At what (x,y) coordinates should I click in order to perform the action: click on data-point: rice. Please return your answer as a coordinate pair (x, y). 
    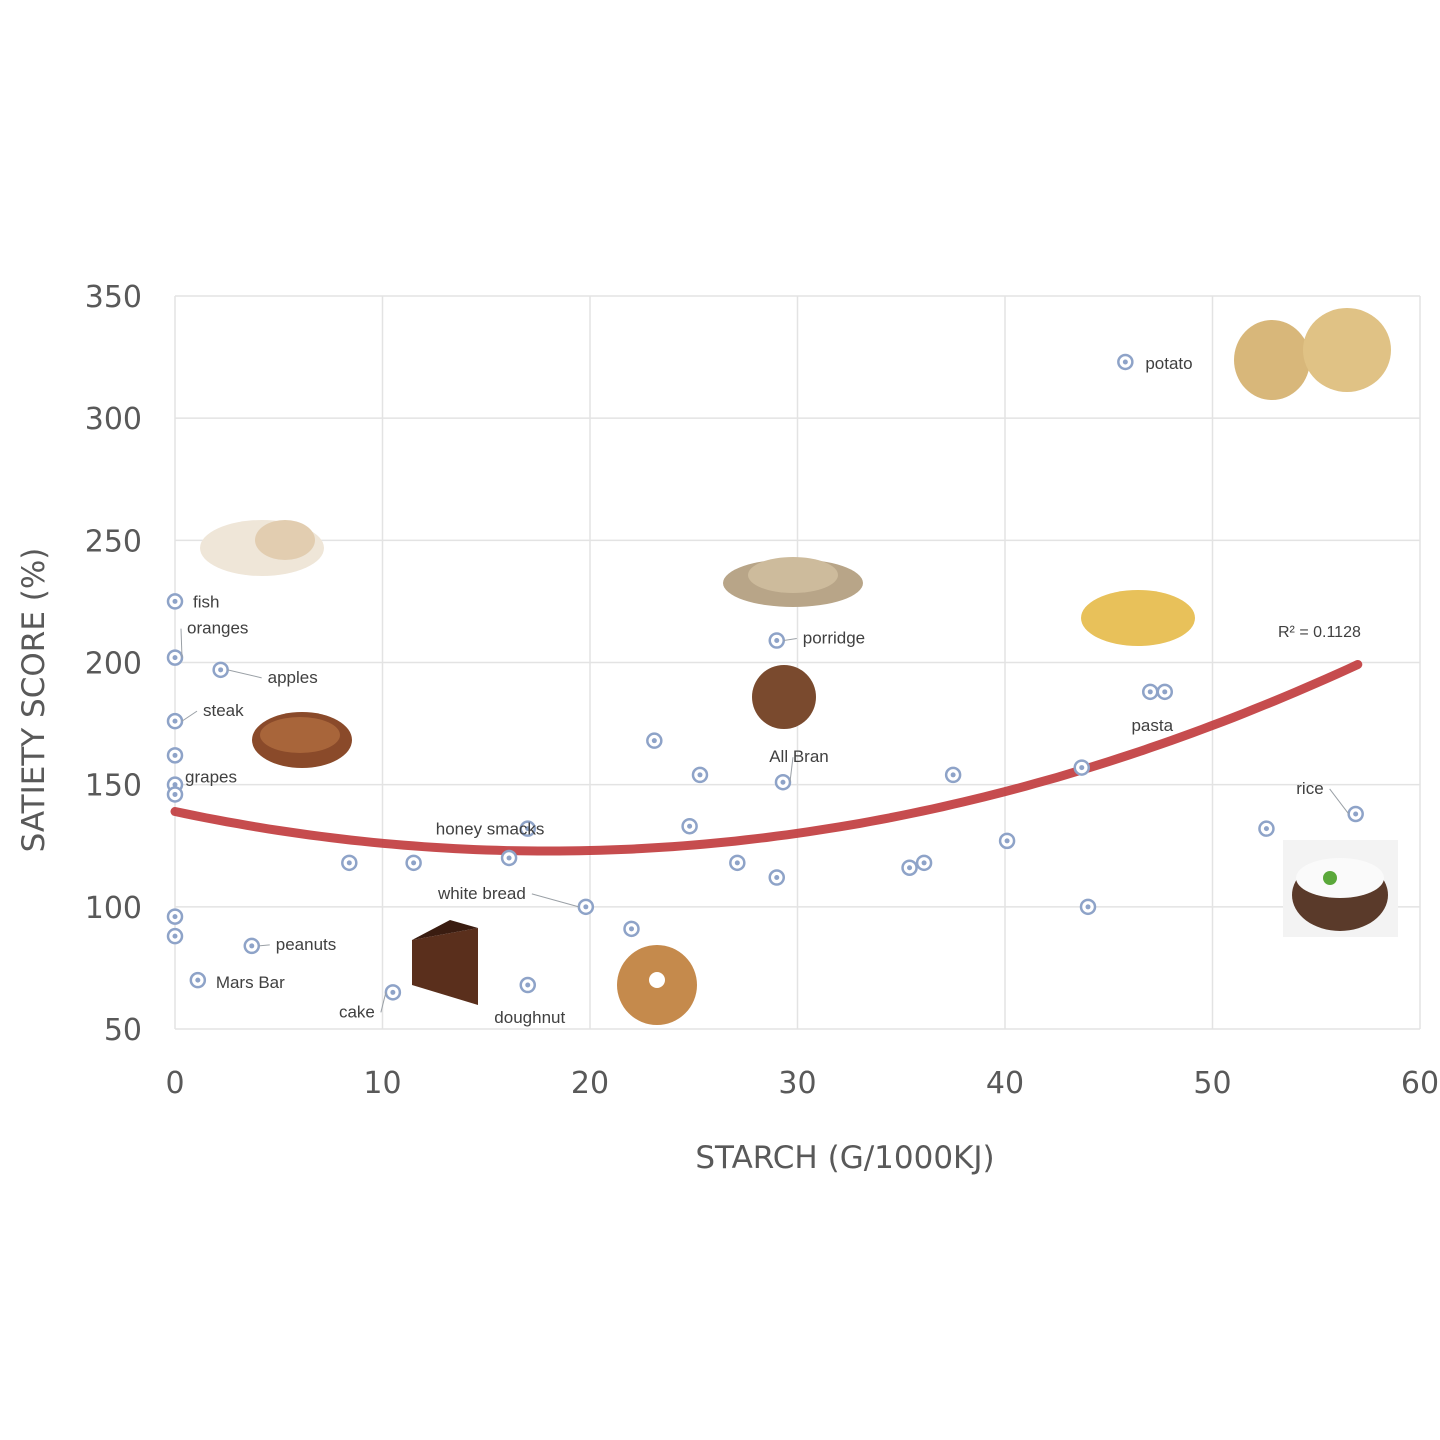
    Looking at the image, I should click on (1330, 801).